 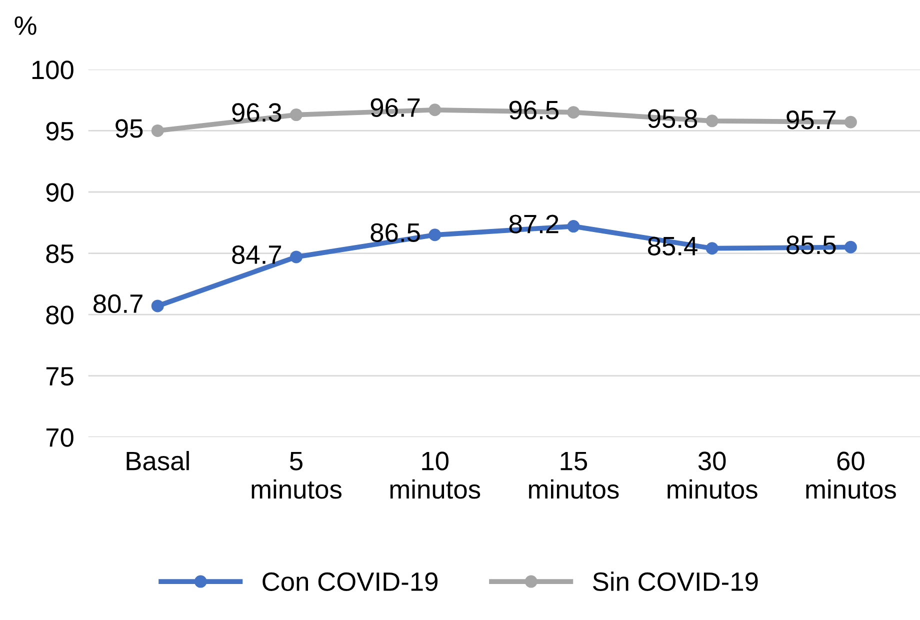 I want to click on y-tick-label: 95, so click(x=60, y=131).